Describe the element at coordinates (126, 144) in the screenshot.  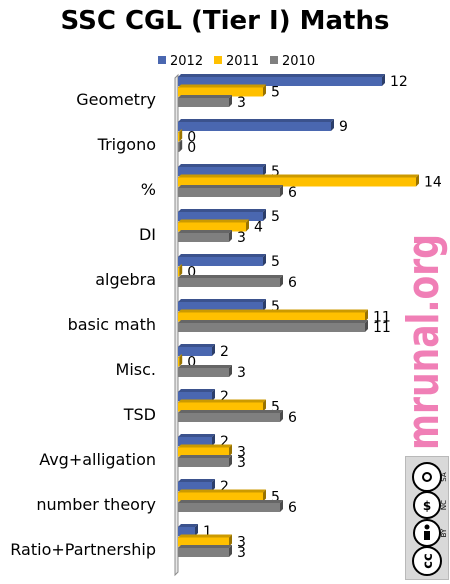
I see `category-label: Trigono` at that location.